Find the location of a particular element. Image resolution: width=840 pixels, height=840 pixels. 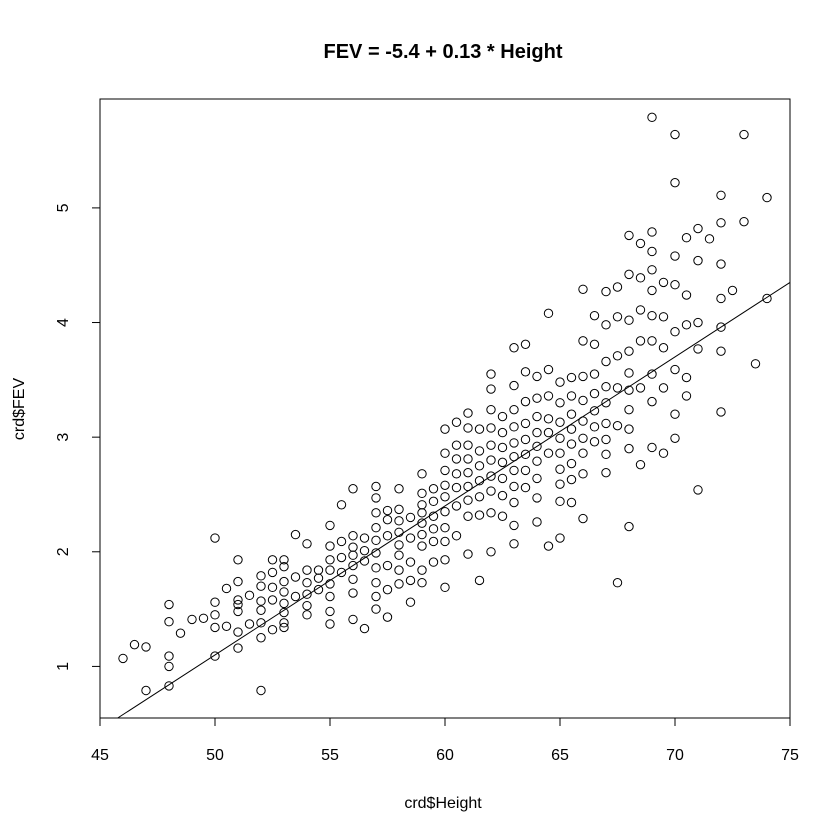

y-tick-label: 5 is located at coordinates (63, 207).